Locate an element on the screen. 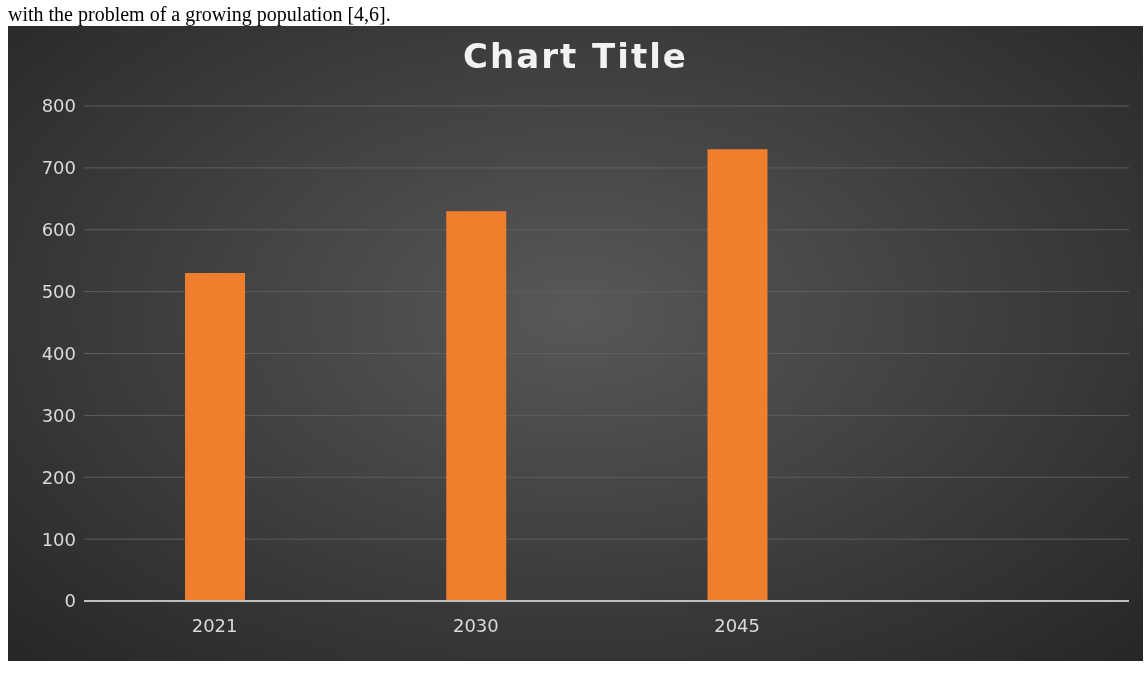 Image resolution: width=1147 pixels, height=679 pixels. x-tick-label: 2021 is located at coordinates (214, 625).